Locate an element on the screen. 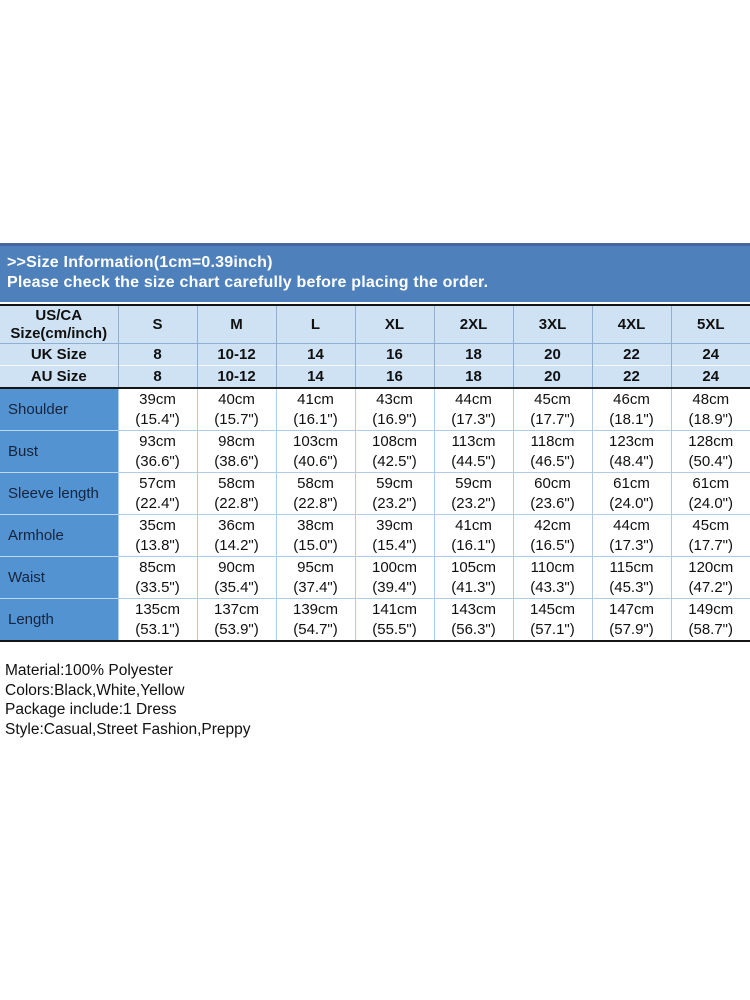 The height and width of the screenshot is (1000, 750). measurement-value-cell: 135cm (53.1") is located at coordinates (157, 619).